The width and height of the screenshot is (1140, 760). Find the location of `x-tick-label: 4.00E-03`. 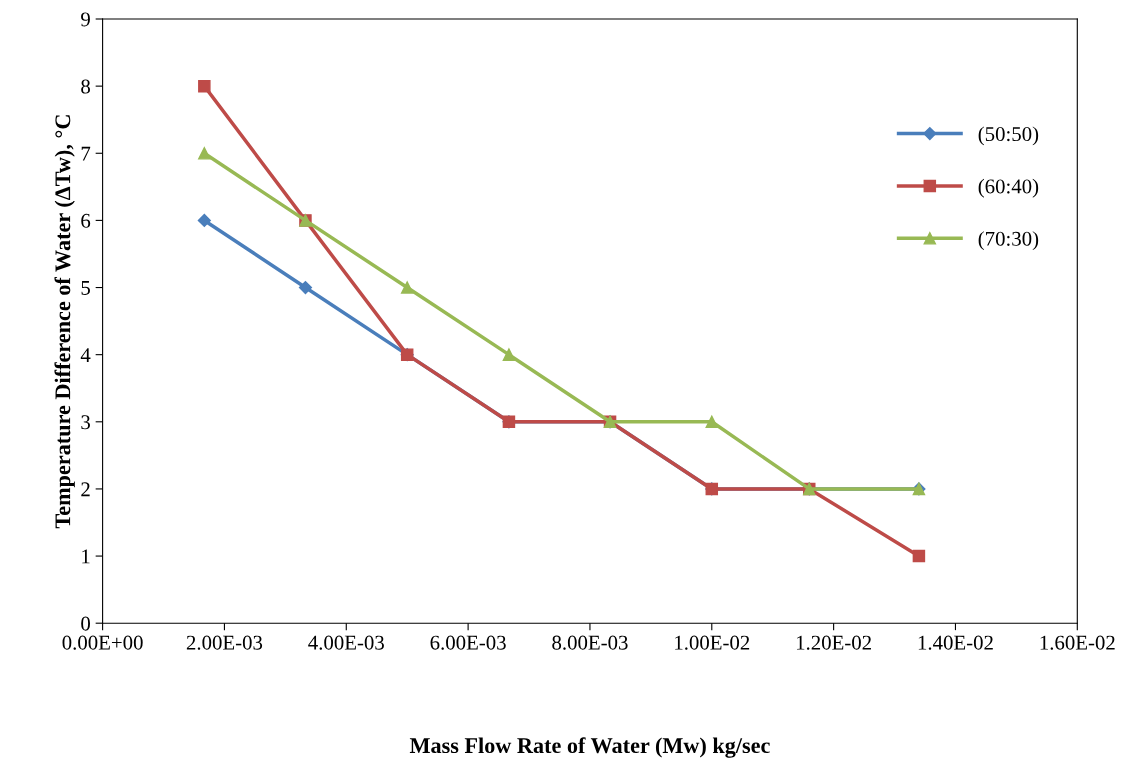

x-tick-label: 4.00E-03 is located at coordinates (346, 642).